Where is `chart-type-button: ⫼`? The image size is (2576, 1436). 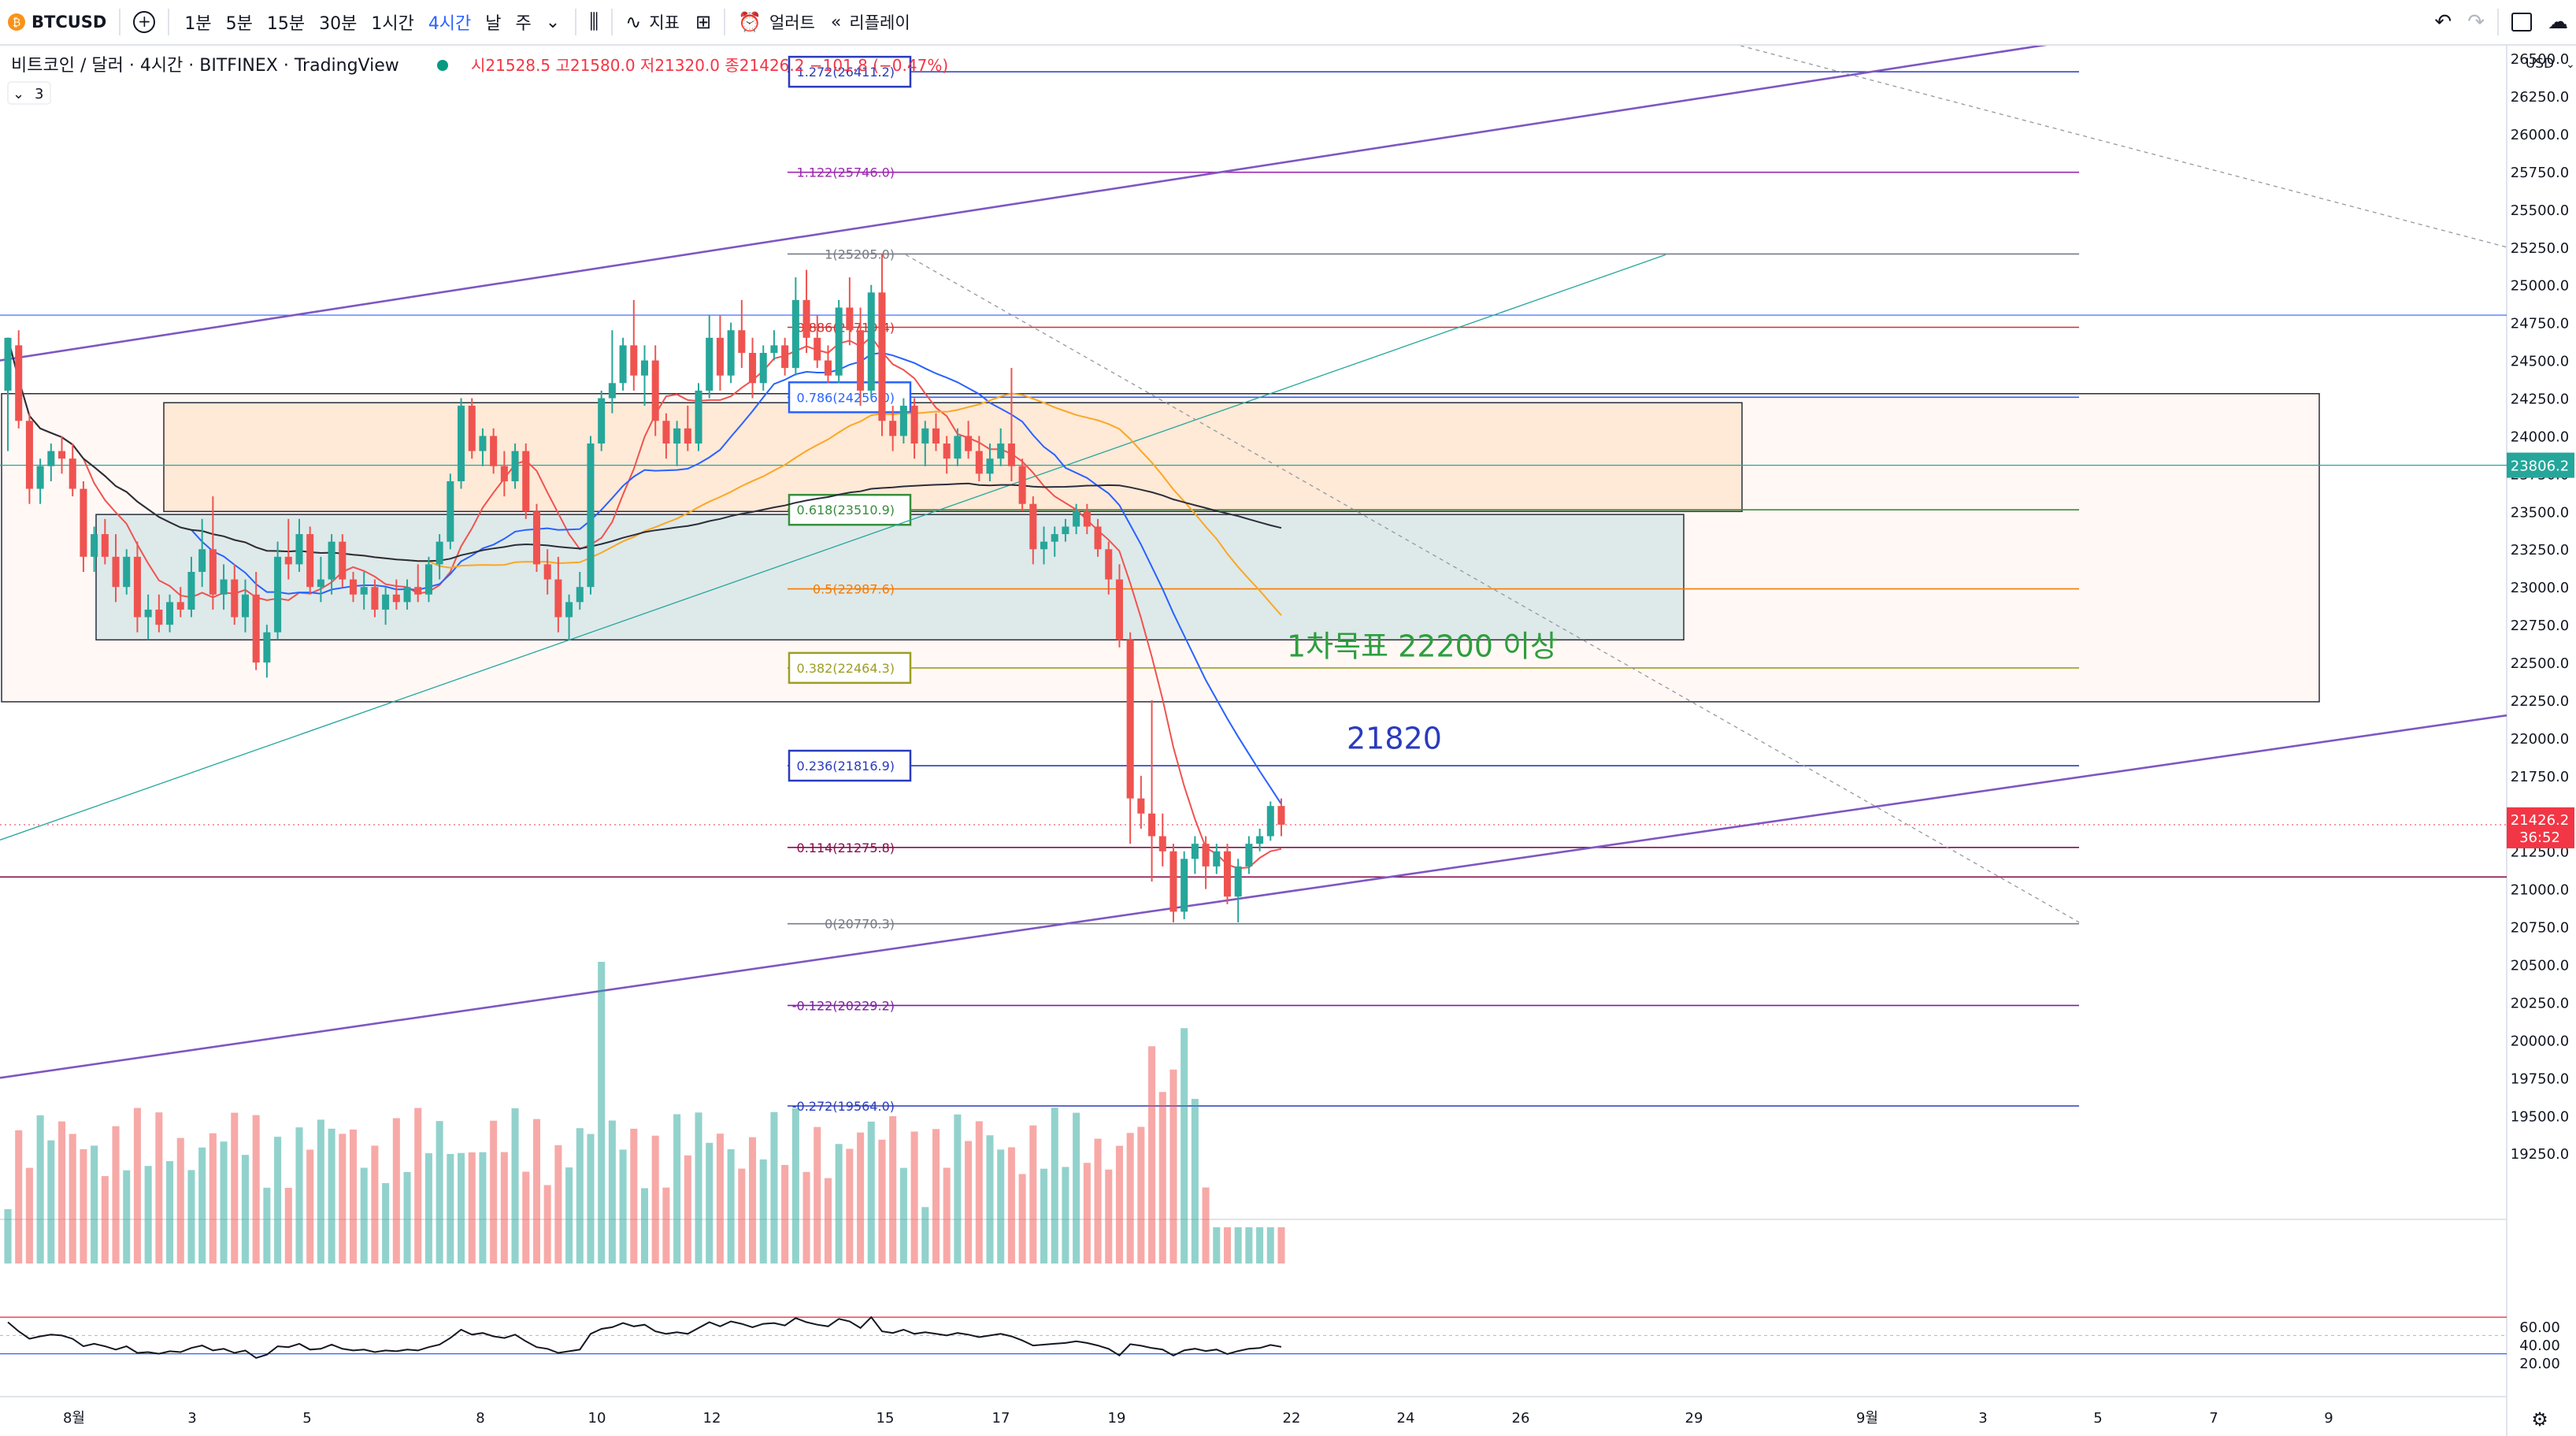
chart-type-button: ⫼ is located at coordinates (593, 22).